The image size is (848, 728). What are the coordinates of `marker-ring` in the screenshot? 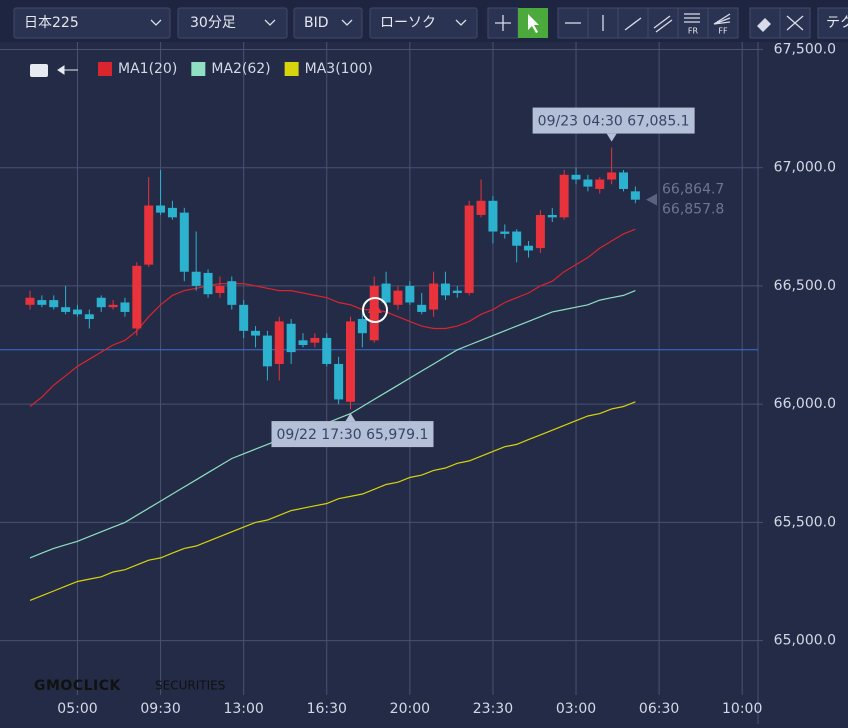 It's located at (375, 310).